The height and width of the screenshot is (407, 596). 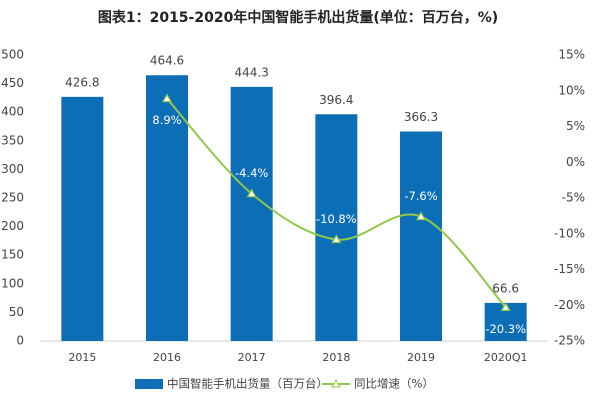 What do you see at coordinates (569, 233) in the screenshot?
I see `y2-tick-label: -10%` at bounding box center [569, 233].